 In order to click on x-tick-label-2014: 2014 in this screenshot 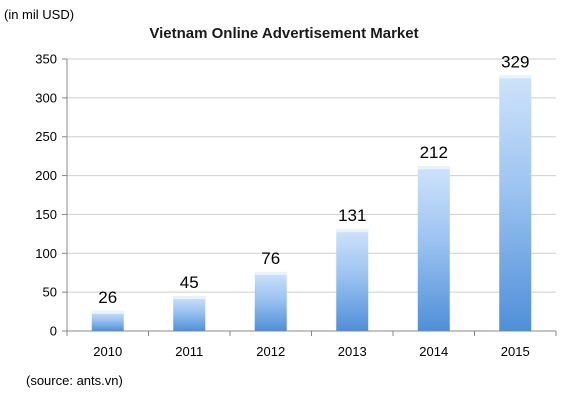, I will do `click(433, 351)`.